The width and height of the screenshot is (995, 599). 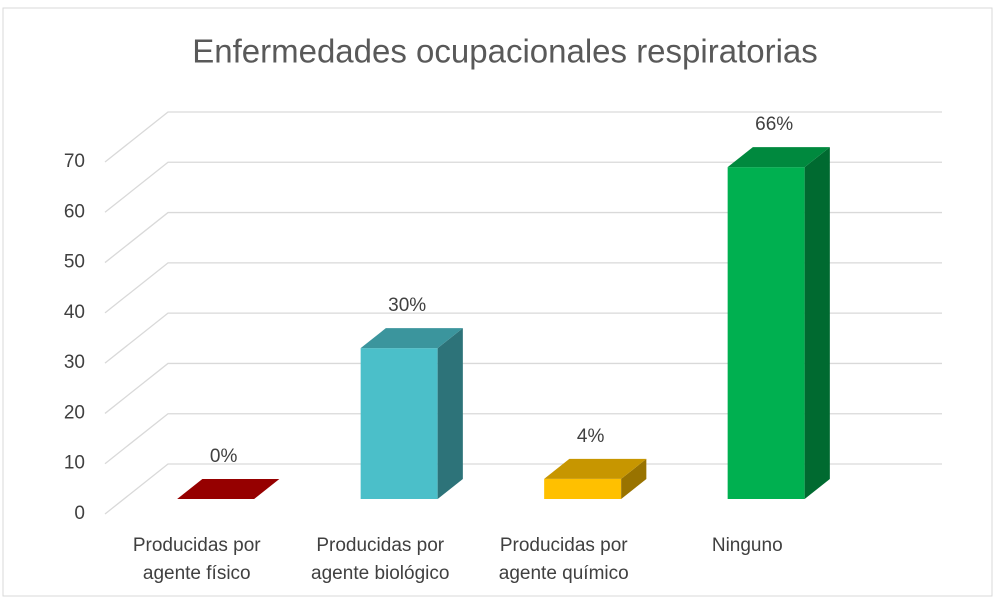 I want to click on x-tick-line: Ninguno, so click(x=747, y=545).